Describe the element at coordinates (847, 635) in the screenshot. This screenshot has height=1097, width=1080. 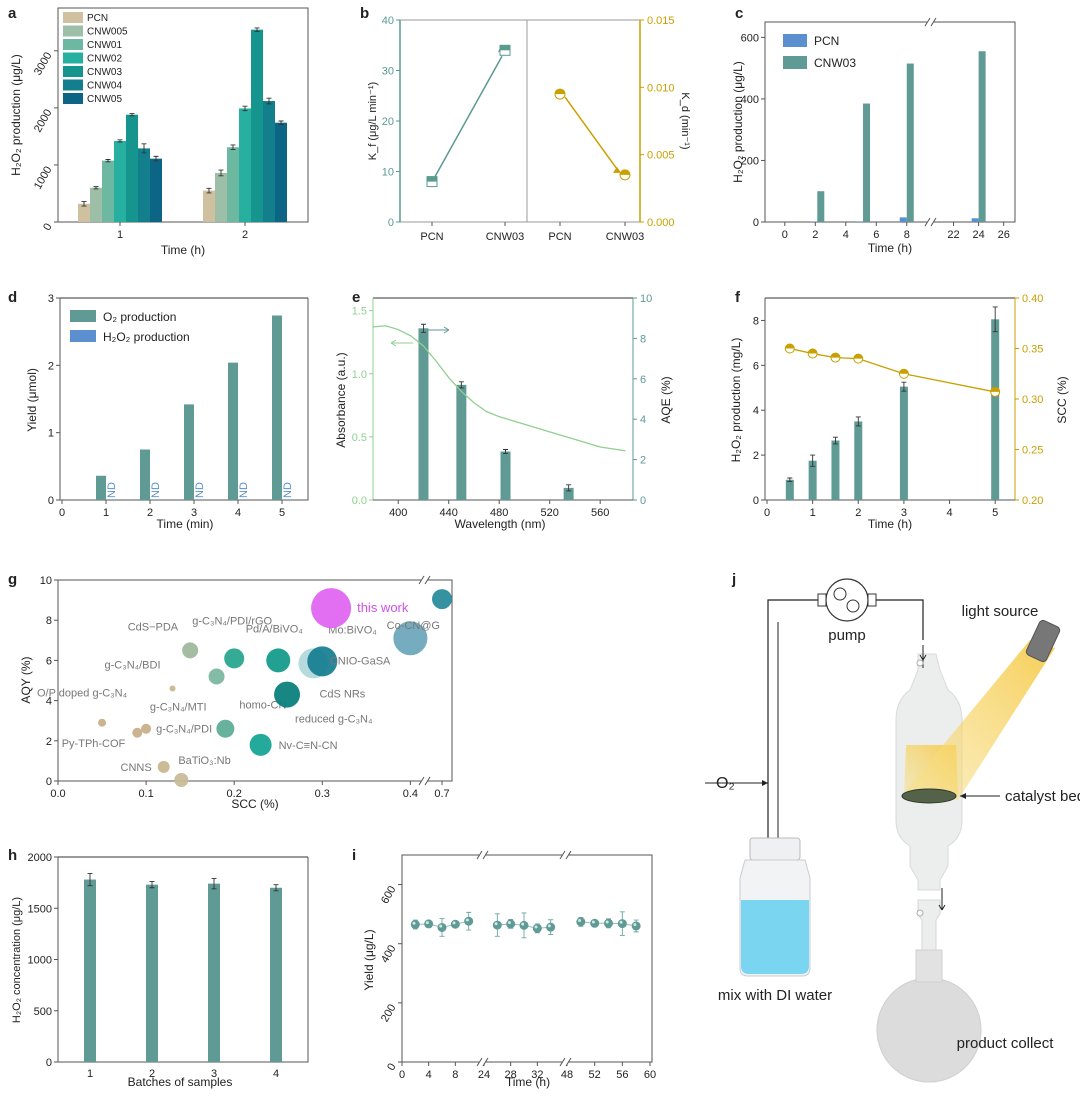
I see `pump-label: pump` at that location.